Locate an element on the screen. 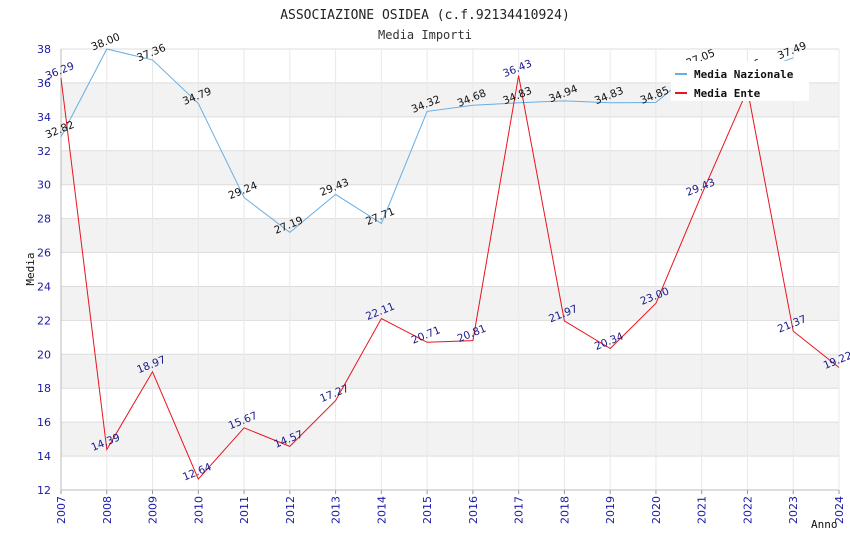 This screenshot has height=550, width=850. y-tick-label: 18 is located at coordinates (44, 388).